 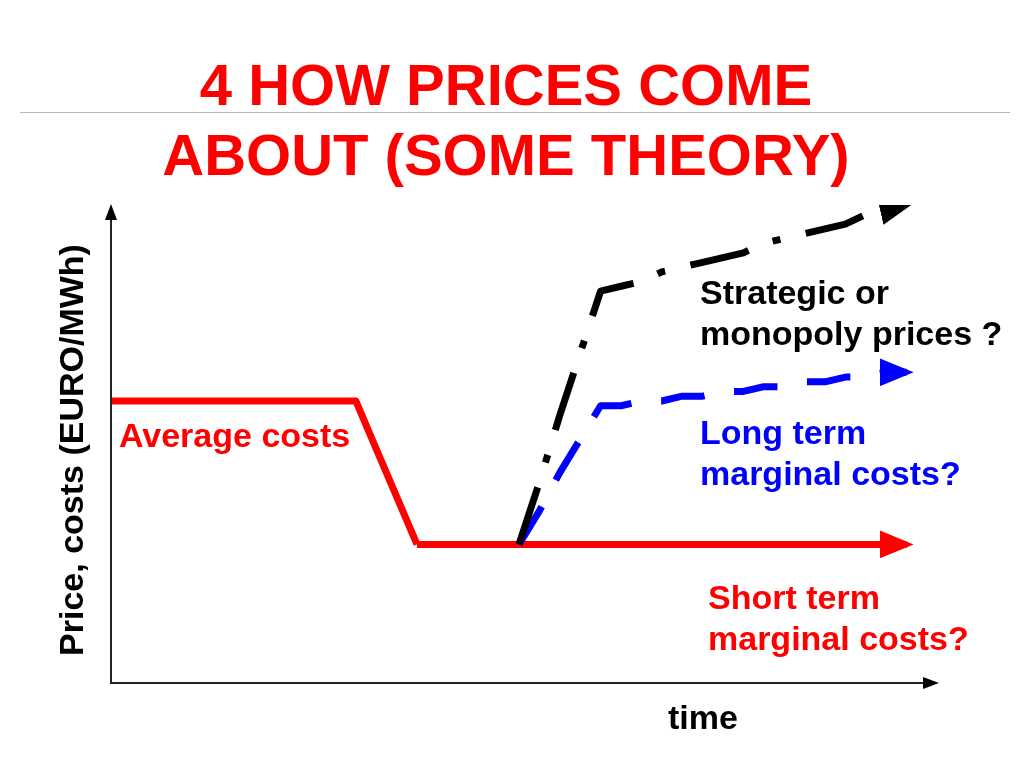 What do you see at coordinates (830, 452) in the screenshot?
I see `series-label: Long term marginal costs?` at bounding box center [830, 452].